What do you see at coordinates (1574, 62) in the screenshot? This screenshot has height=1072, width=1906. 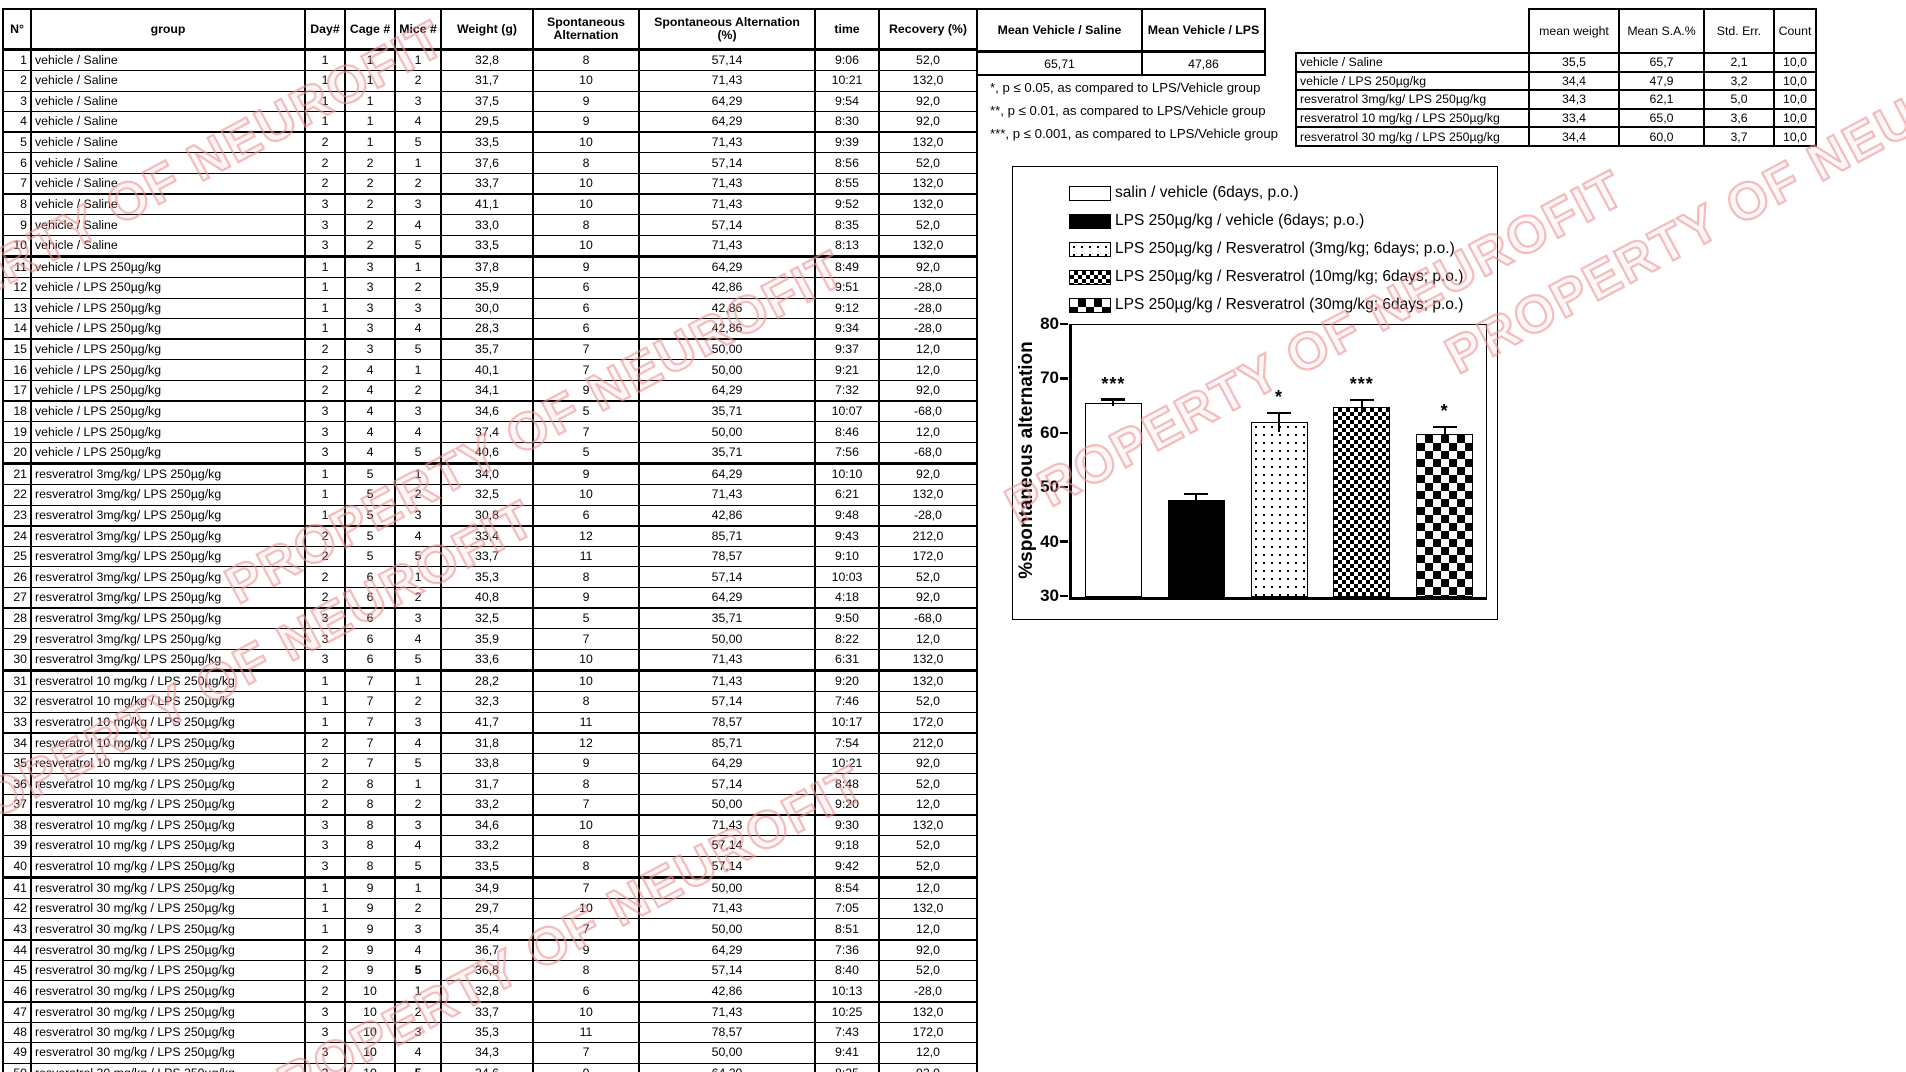 I see `summary-value-cell: 35,5` at bounding box center [1574, 62].